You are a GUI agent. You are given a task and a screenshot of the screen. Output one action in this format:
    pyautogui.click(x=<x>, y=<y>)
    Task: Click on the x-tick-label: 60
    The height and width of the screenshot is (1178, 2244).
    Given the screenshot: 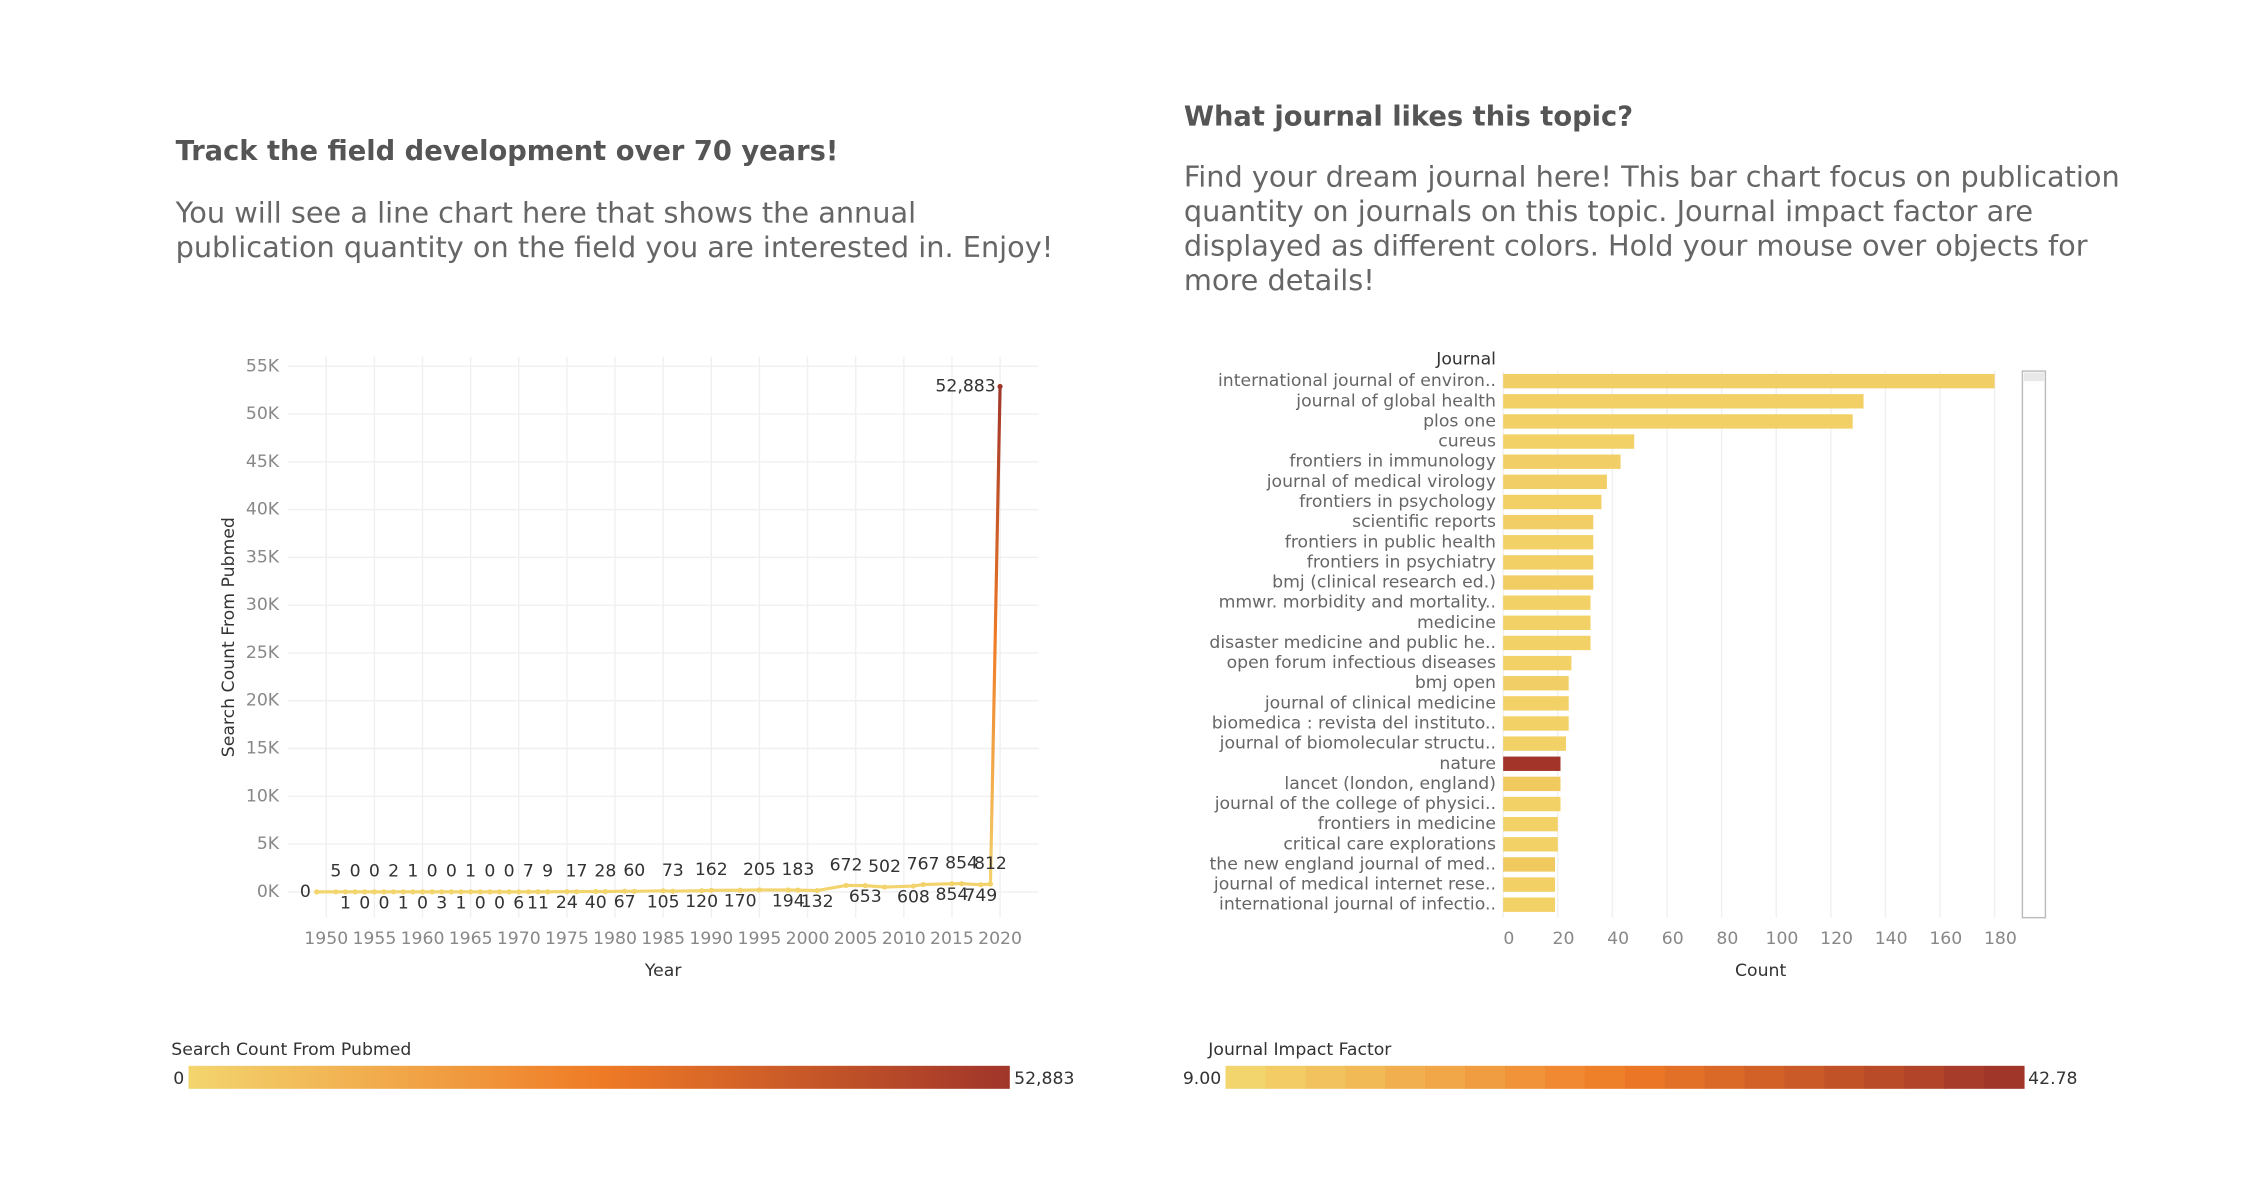 What is the action you would take?
    pyautogui.click(x=1673, y=939)
    